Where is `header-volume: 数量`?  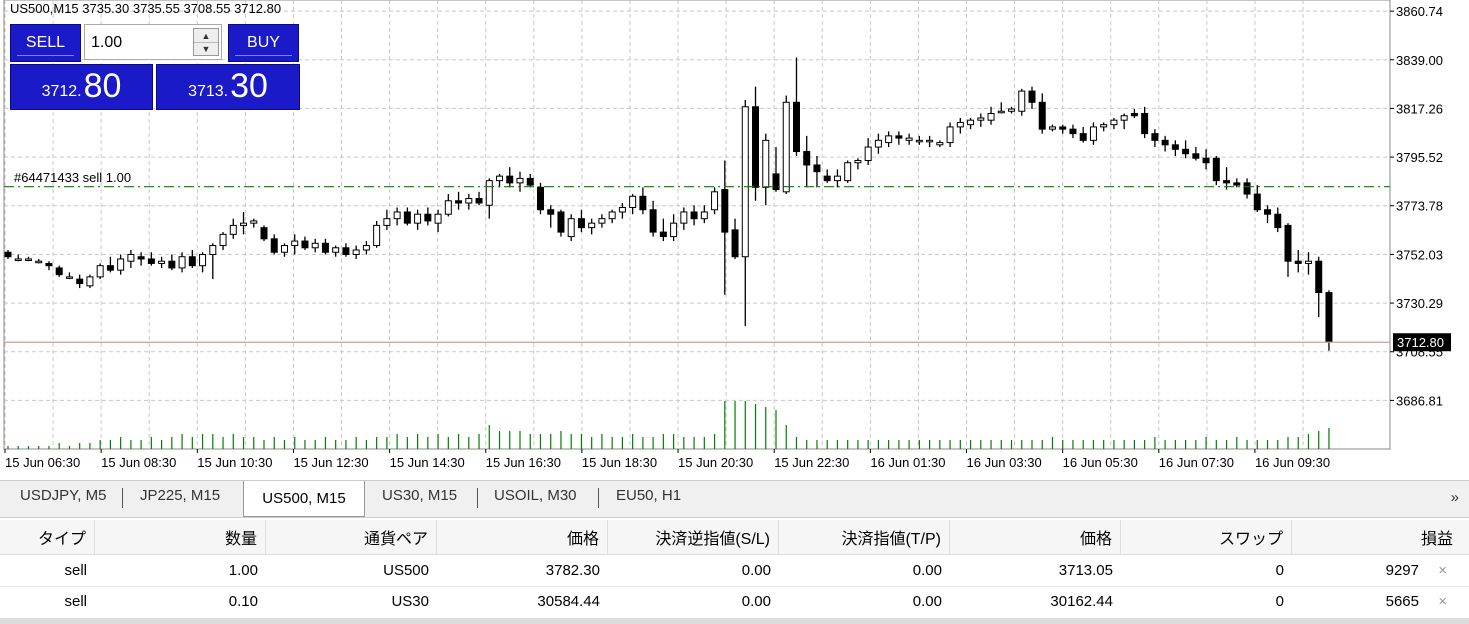 header-volume: 数量 is located at coordinates (180, 537).